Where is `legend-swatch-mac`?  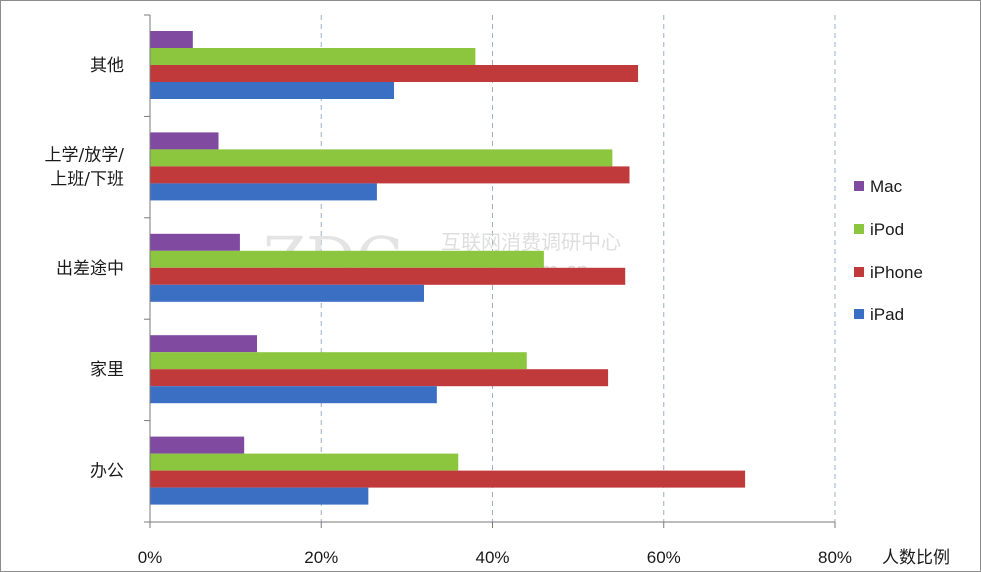
legend-swatch-mac is located at coordinates (859, 186).